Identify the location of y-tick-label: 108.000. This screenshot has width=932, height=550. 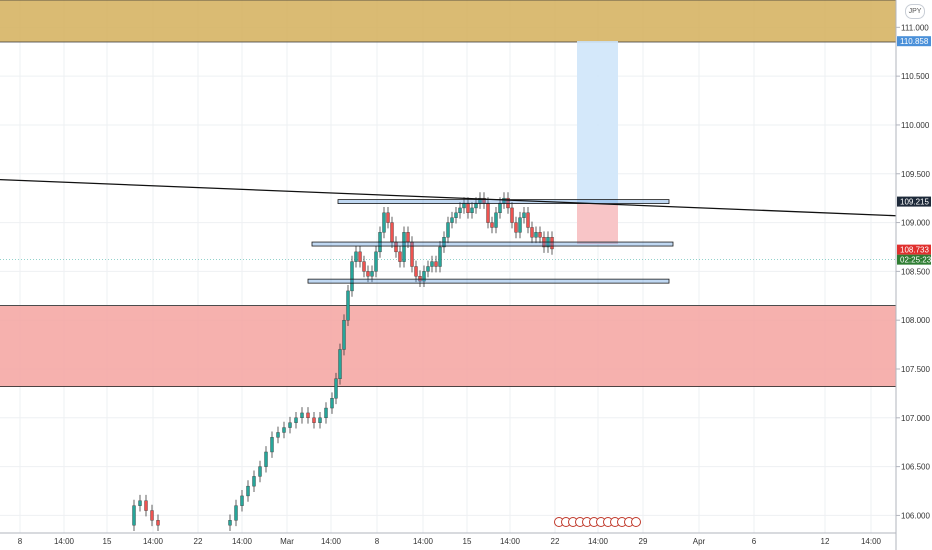
(915, 320).